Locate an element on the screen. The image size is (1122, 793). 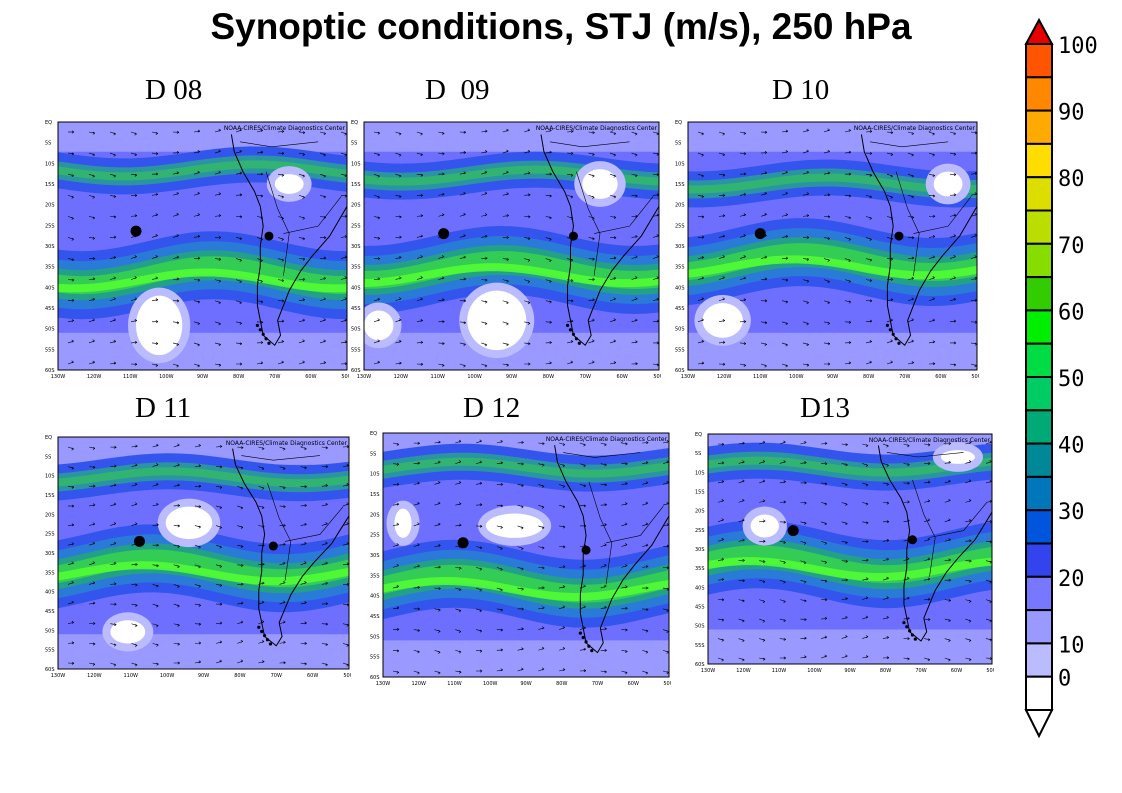
colorbar-min-arrow is located at coordinates (1039, 724).